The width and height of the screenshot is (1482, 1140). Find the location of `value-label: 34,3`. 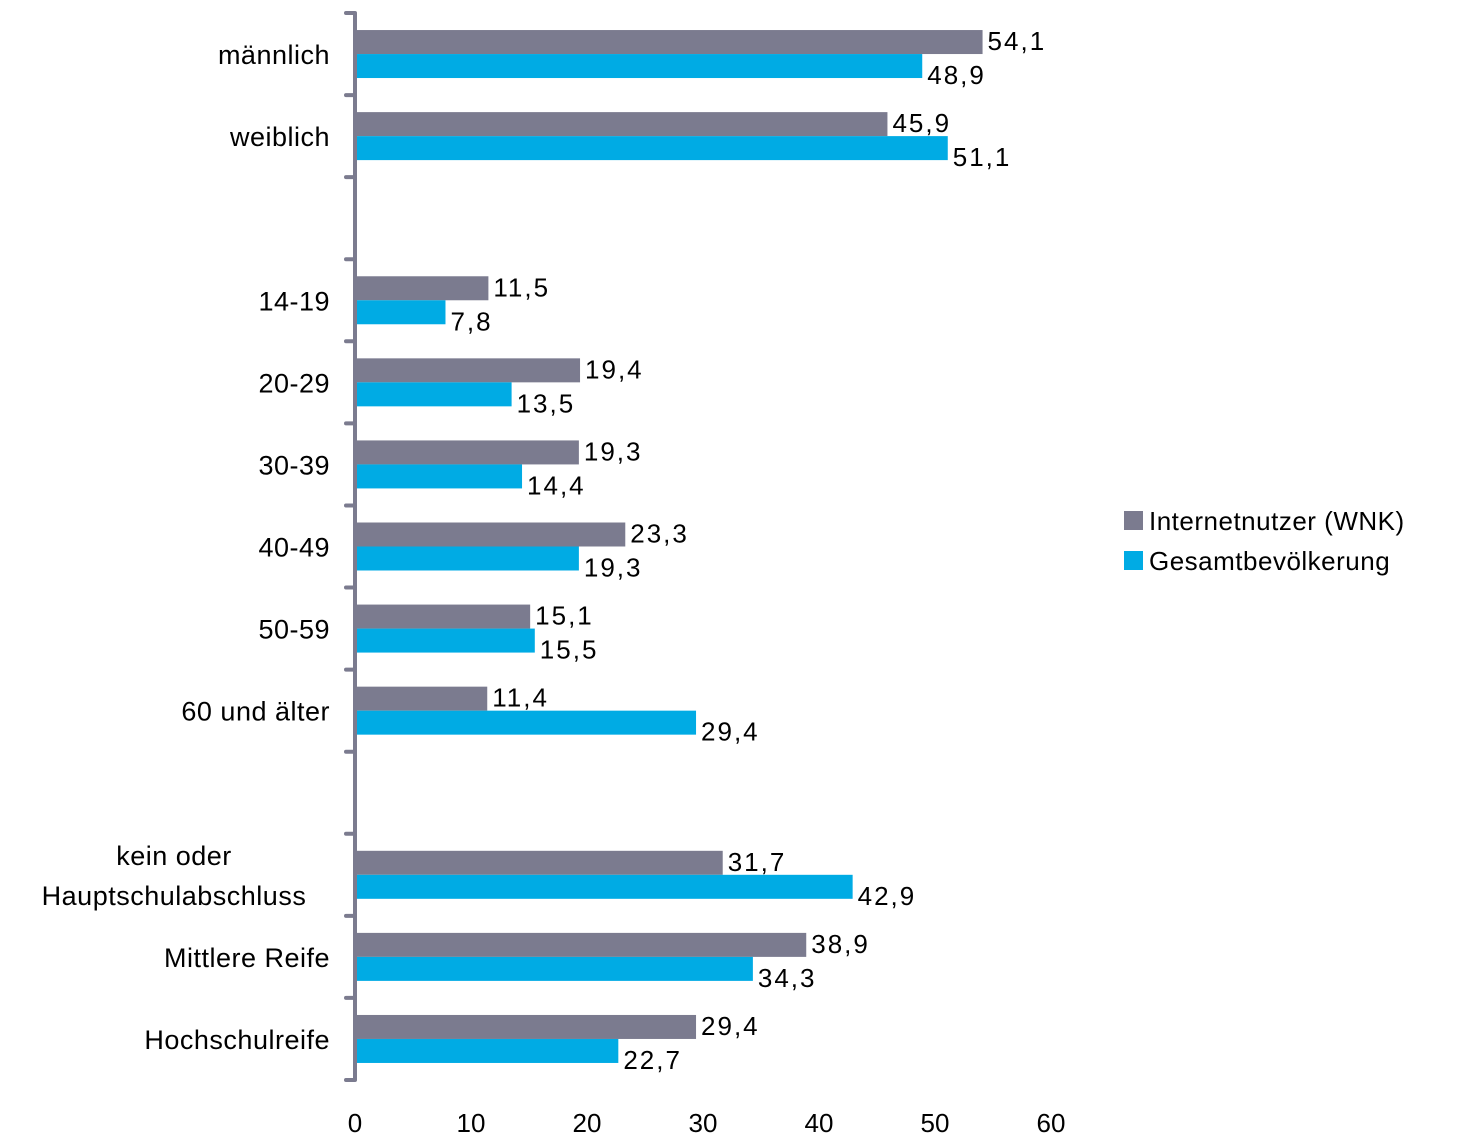

value-label: 34,3 is located at coordinates (787, 978).